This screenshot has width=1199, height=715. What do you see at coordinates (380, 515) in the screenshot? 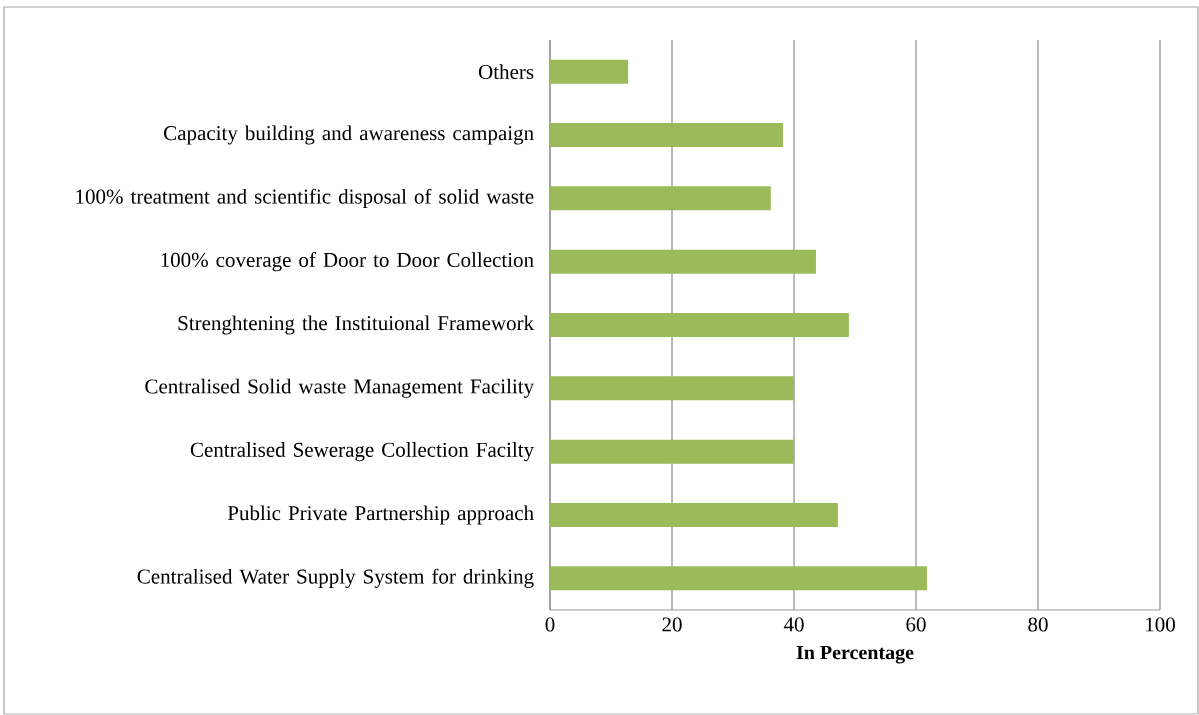
I see `y-tick-label: Public Private Partnership approach` at bounding box center [380, 515].